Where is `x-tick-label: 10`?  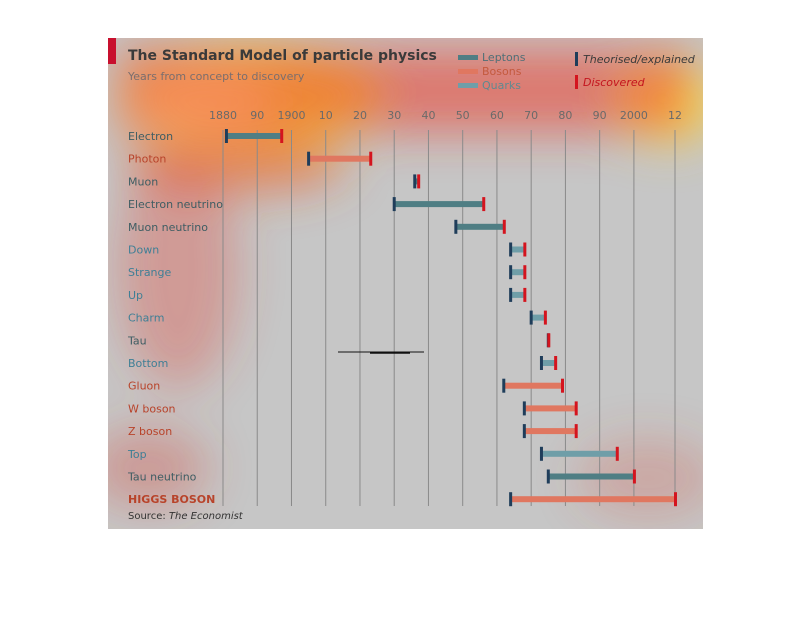
x-tick-label: 10 is located at coordinates (326, 115).